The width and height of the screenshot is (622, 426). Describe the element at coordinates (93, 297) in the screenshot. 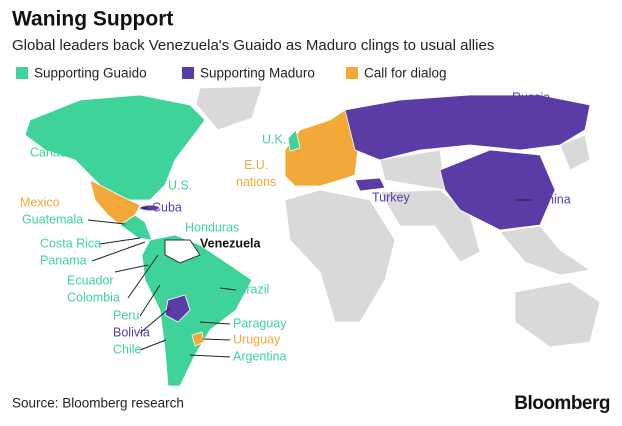

I see `country-label: Colombia` at that location.